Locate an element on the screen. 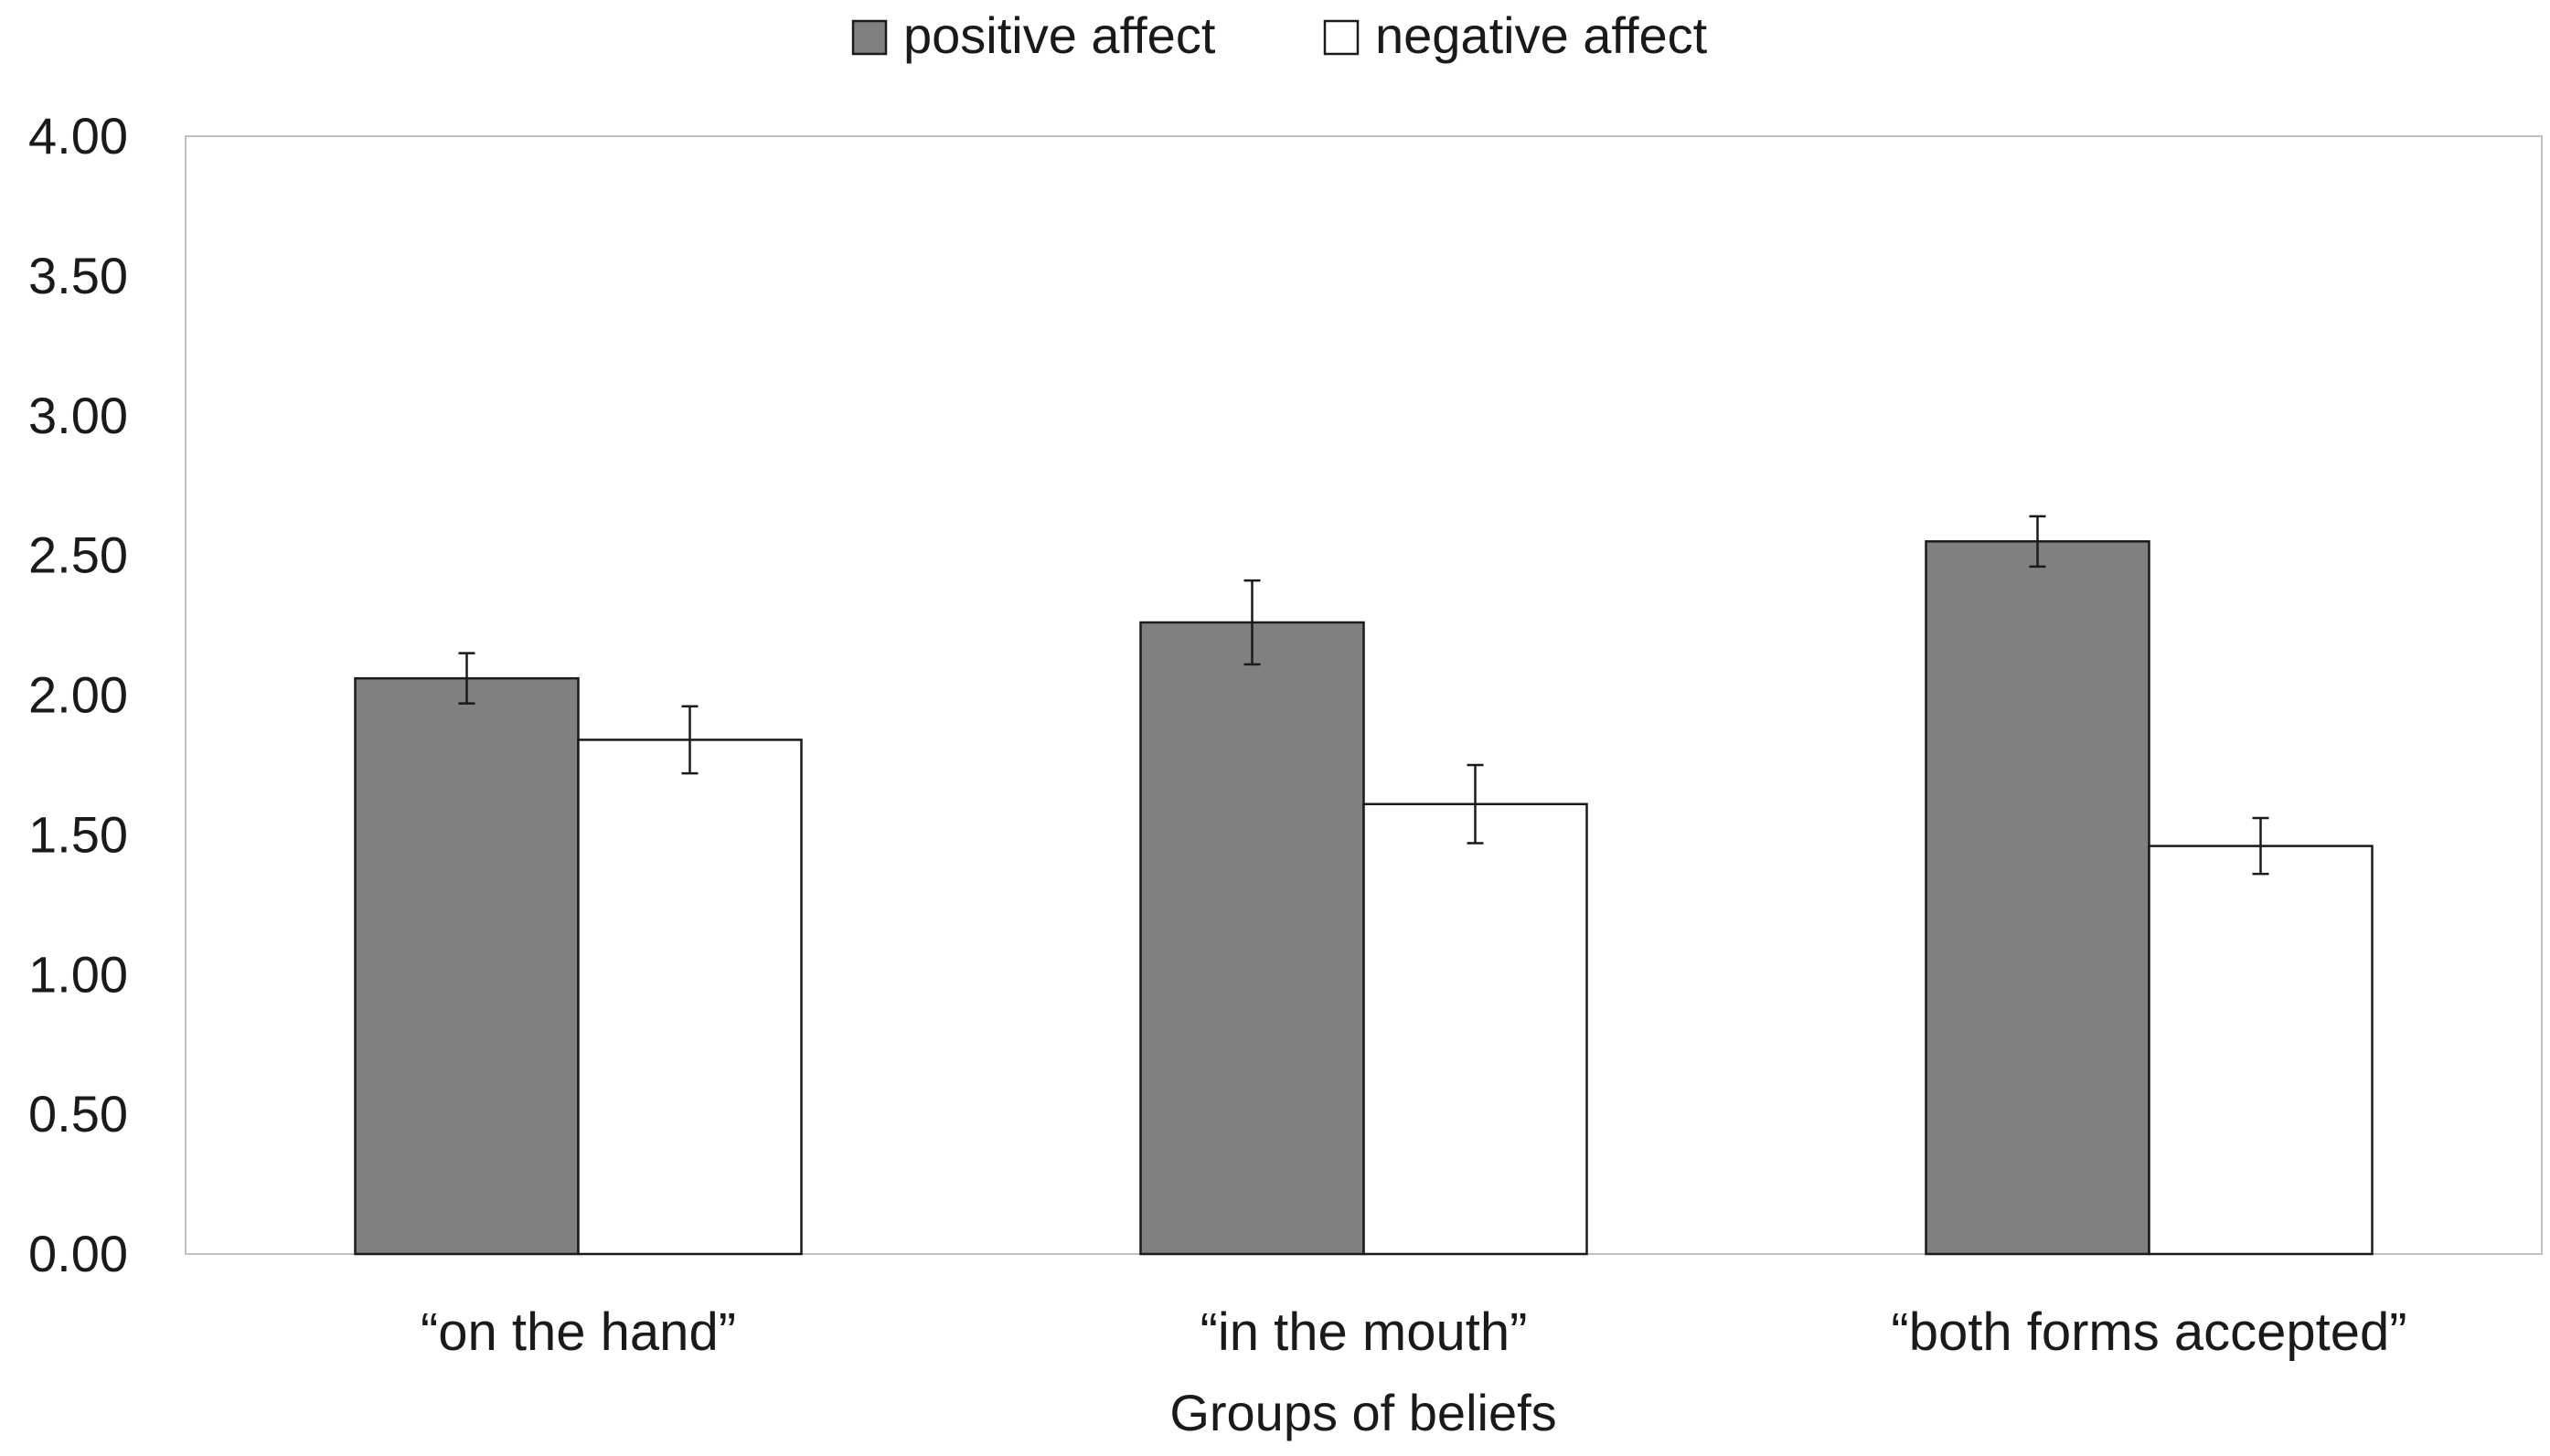  y-tick-label: 0.00 is located at coordinates (78, 1253).